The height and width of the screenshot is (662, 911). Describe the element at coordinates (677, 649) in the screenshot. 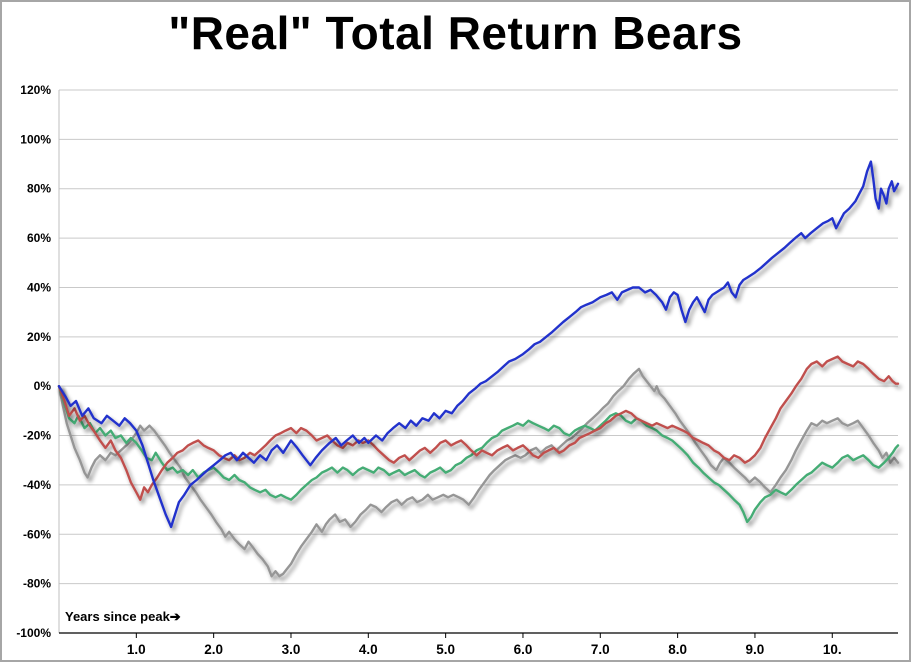

I see `x-tick-label: 8.0` at that location.